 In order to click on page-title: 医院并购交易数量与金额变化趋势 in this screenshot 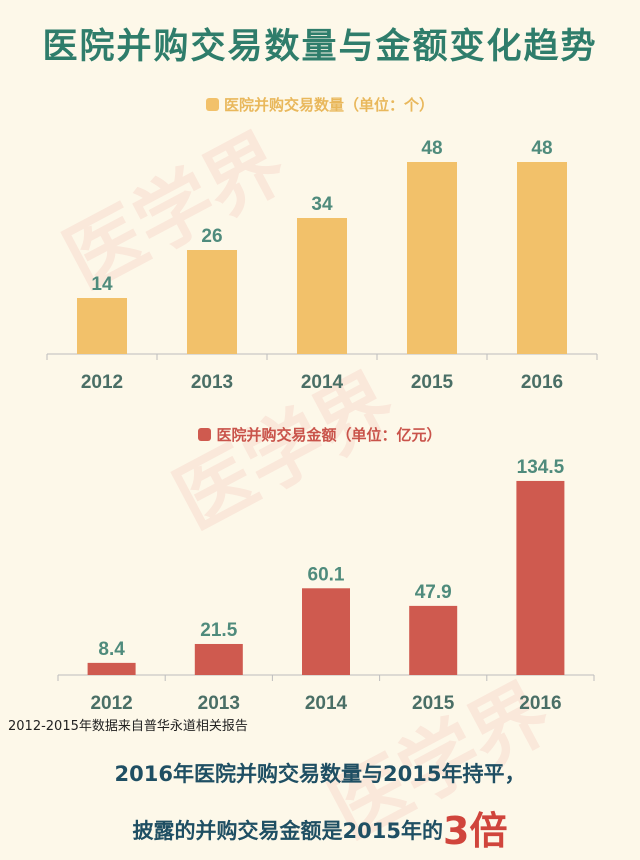, I will do `click(320, 47)`.